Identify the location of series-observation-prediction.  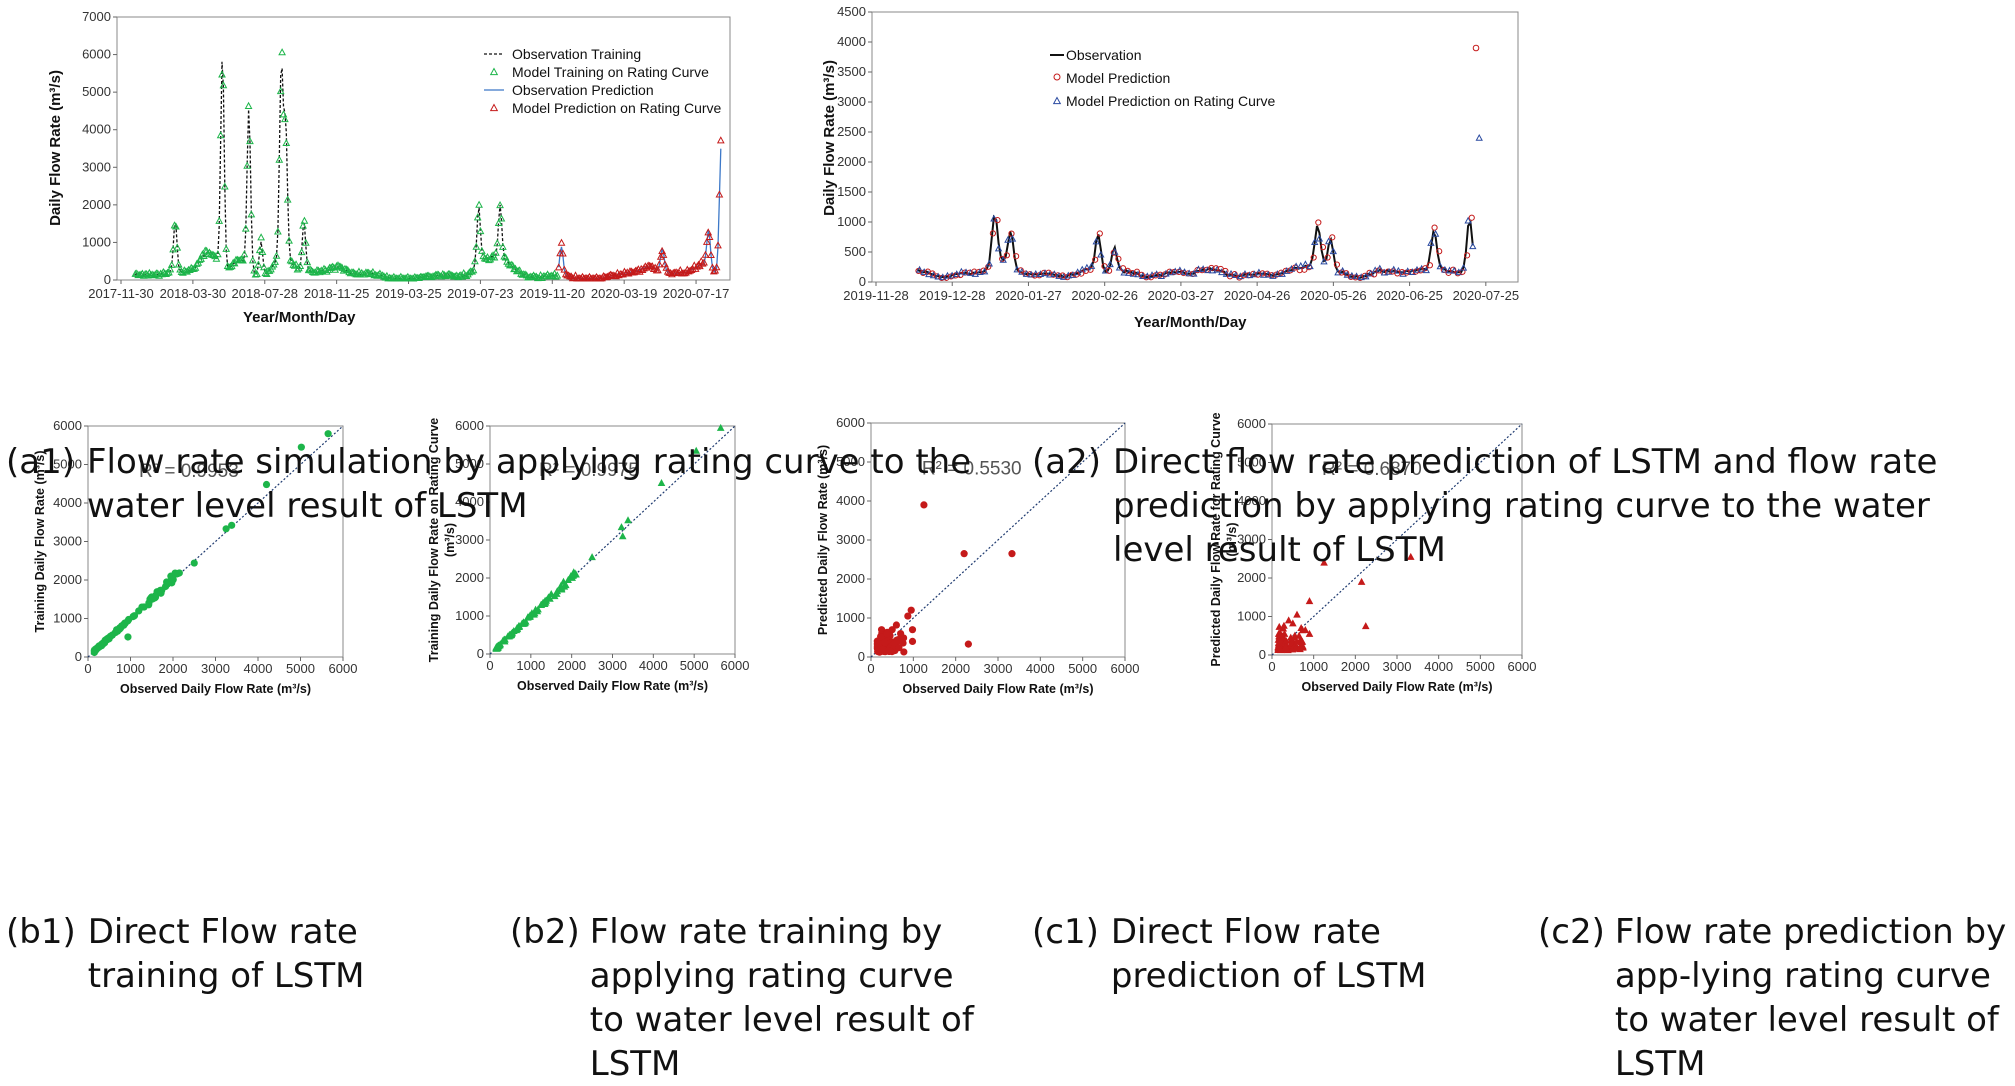
(640, 214).